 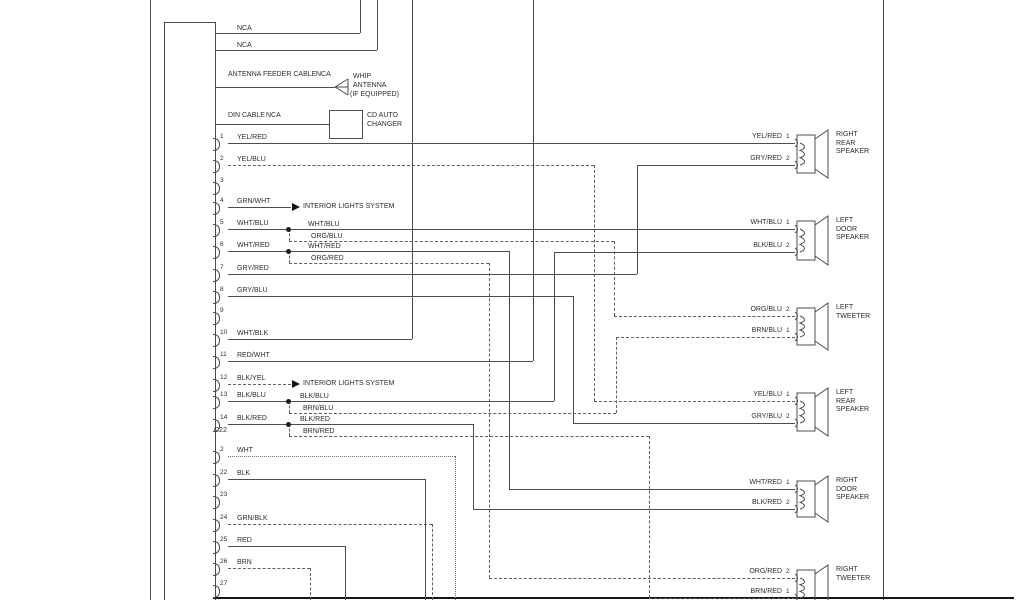 What do you see at coordinates (318, 408) in the screenshot?
I see `branch-wire-label: BRN/BLU` at bounding box center [318, 408].